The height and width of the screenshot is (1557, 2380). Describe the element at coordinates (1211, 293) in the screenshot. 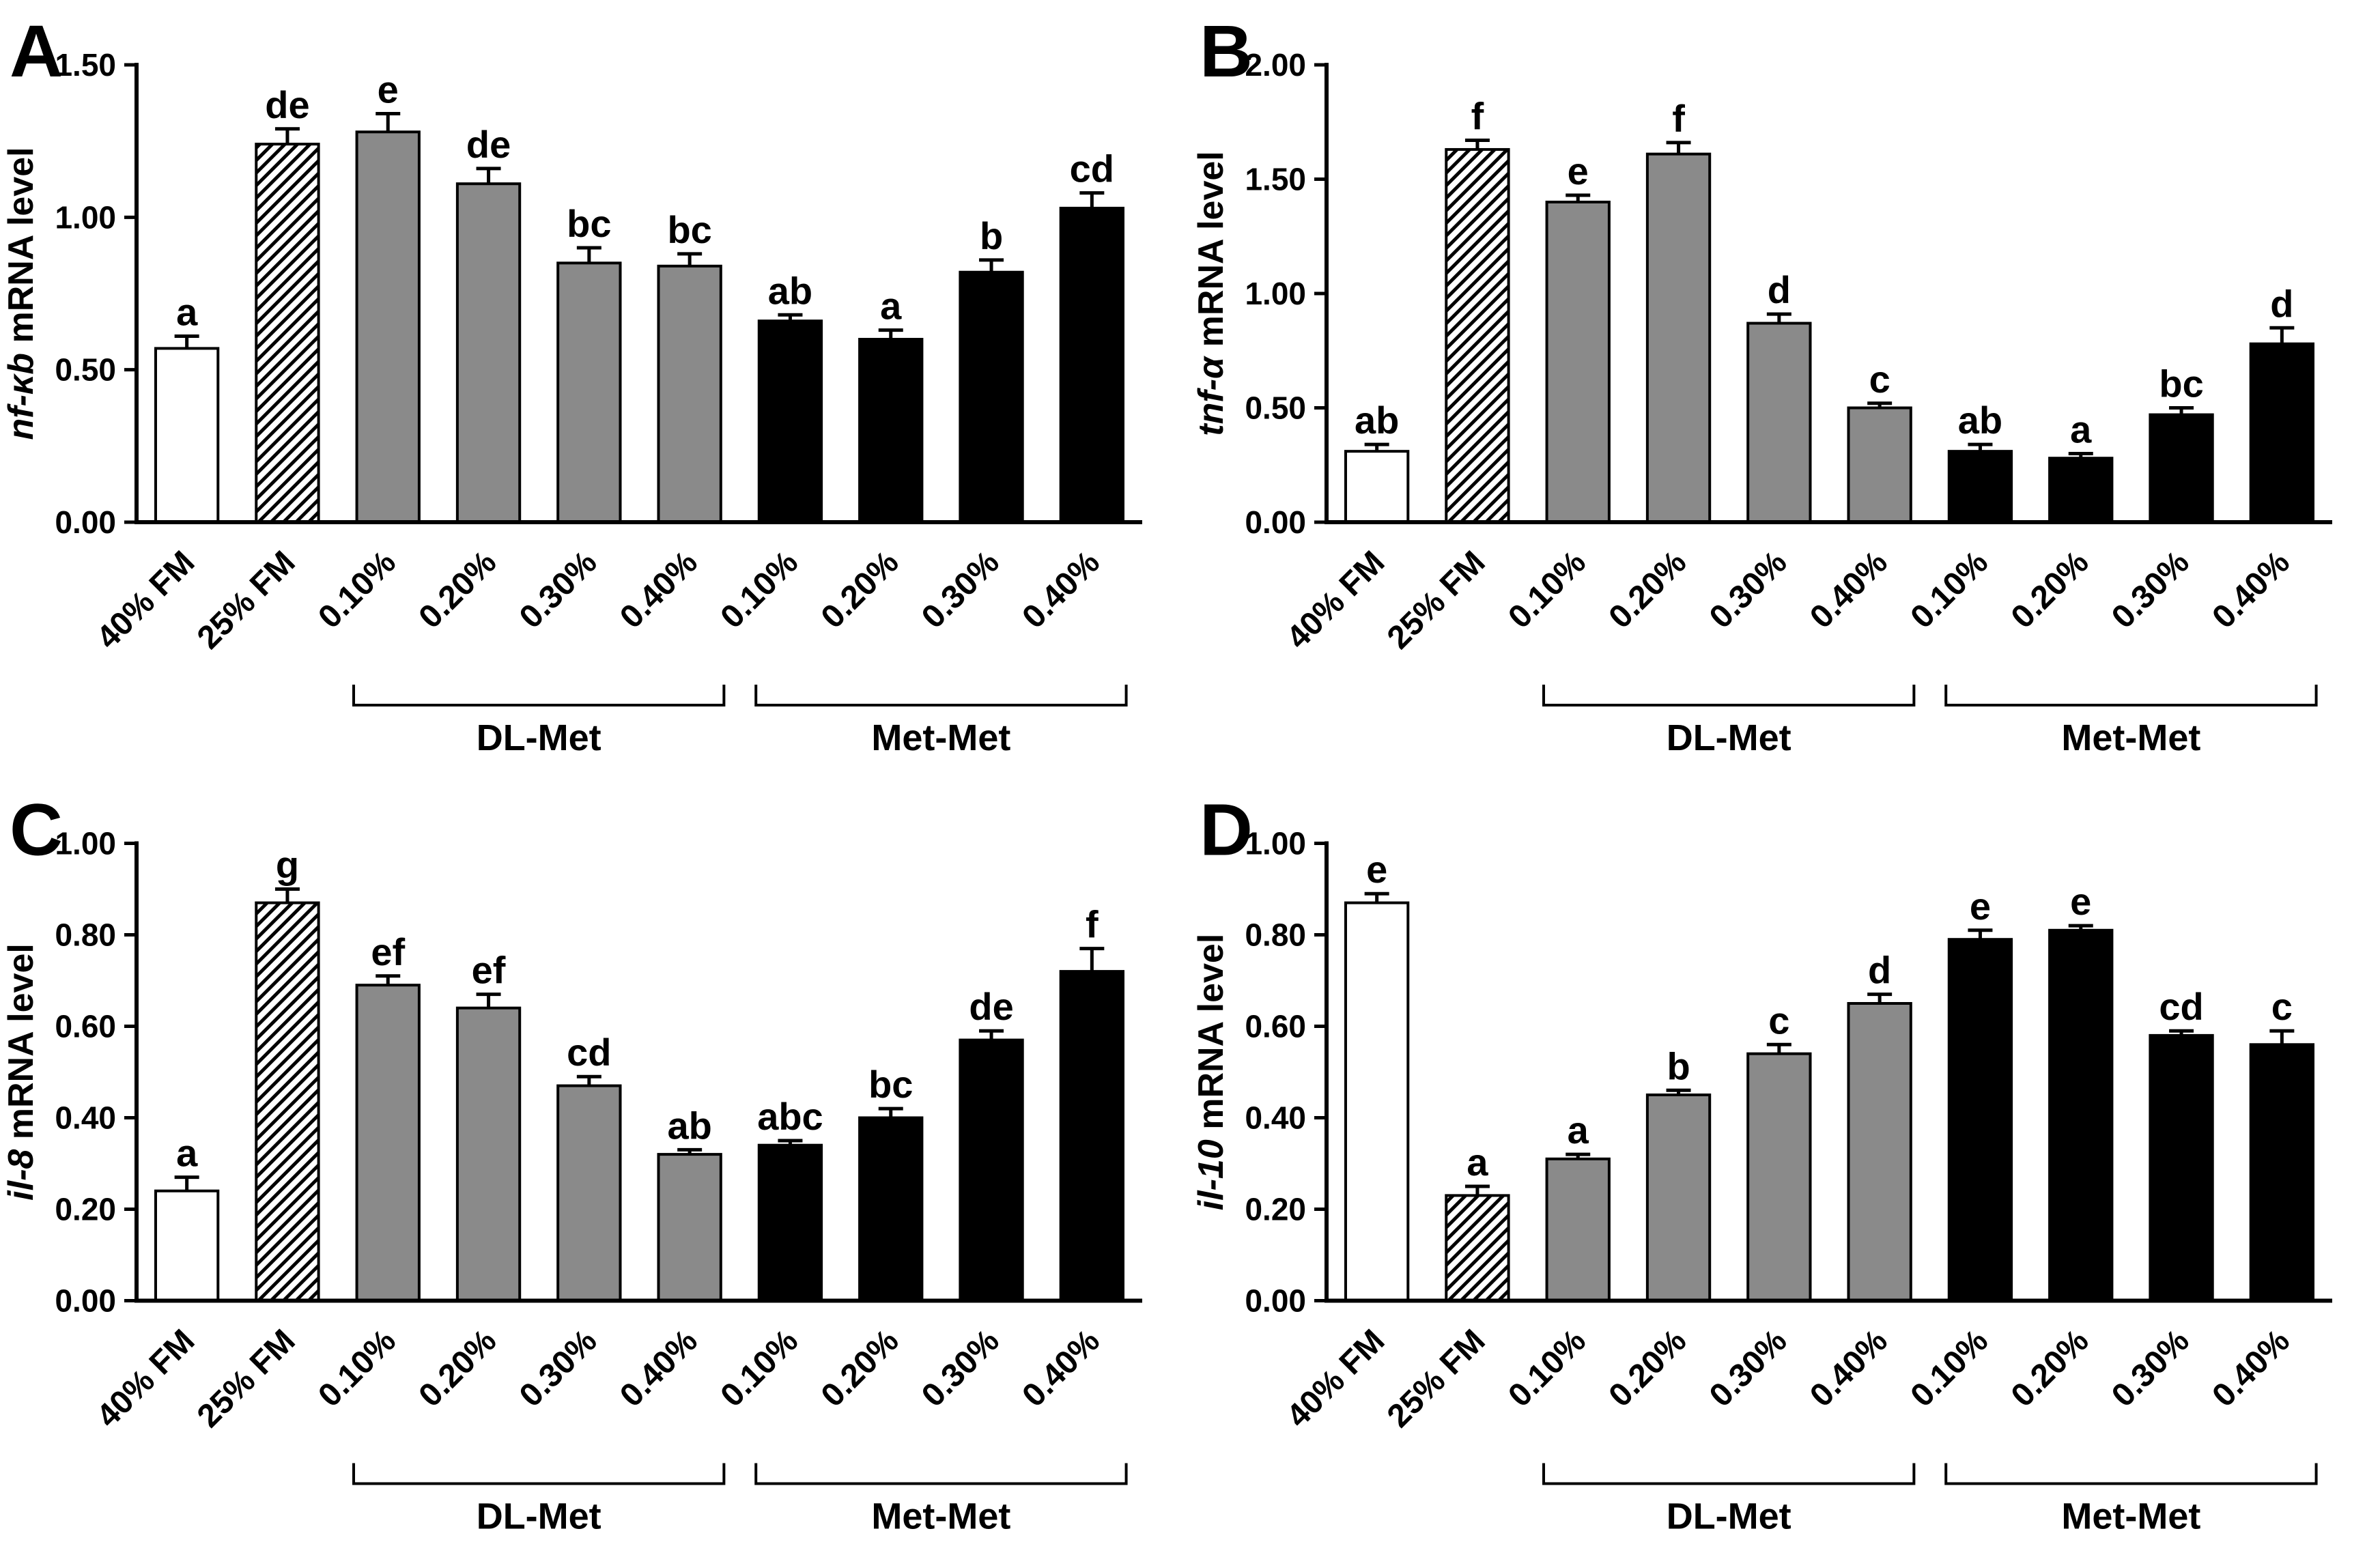

I see `y-axis-label: tnf-α mRNA level` at that location.